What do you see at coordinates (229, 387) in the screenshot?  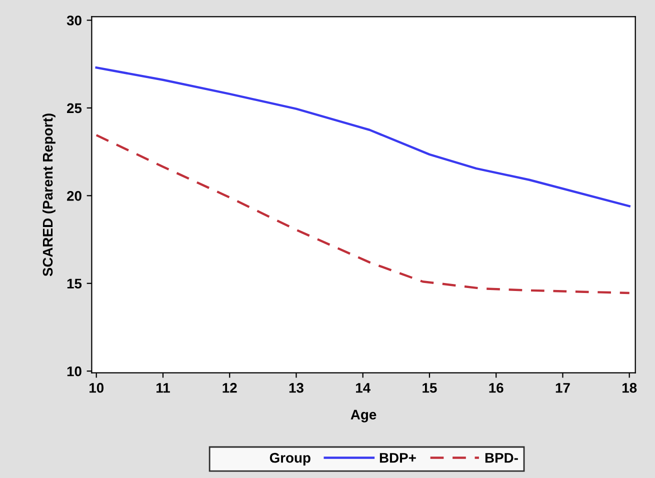 I see `x-tick-label: 12` at bounding box center [229, 387].